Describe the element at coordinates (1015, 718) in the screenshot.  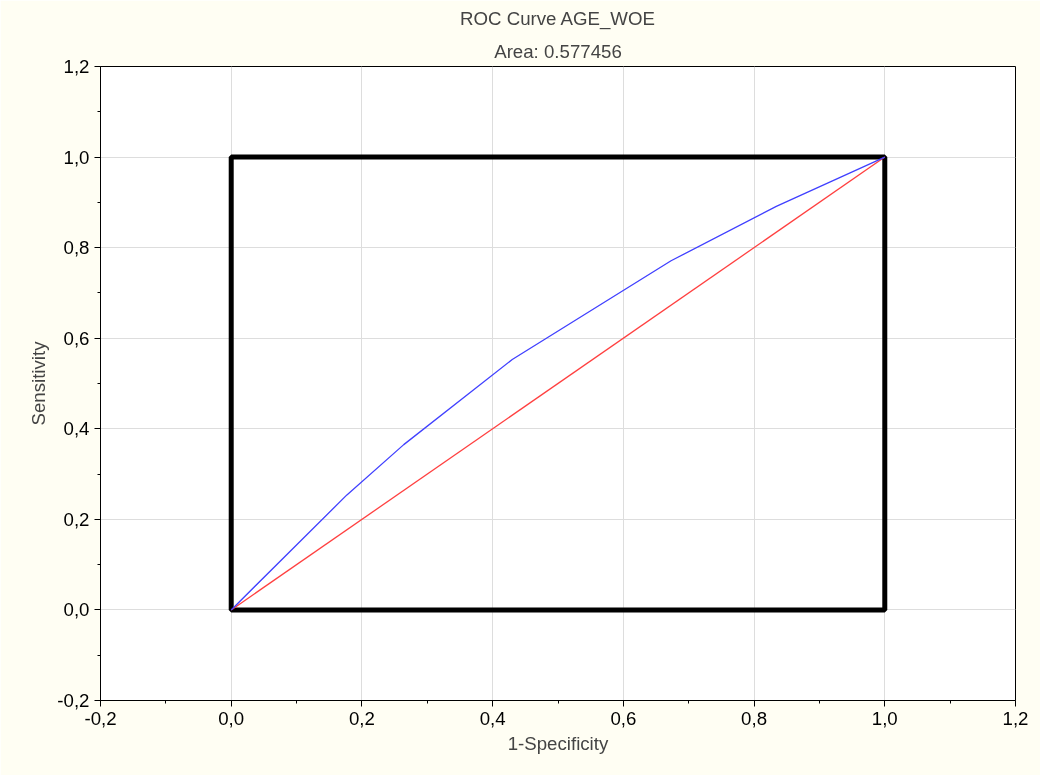
I see `x-tick-label: 1,2` at that location.